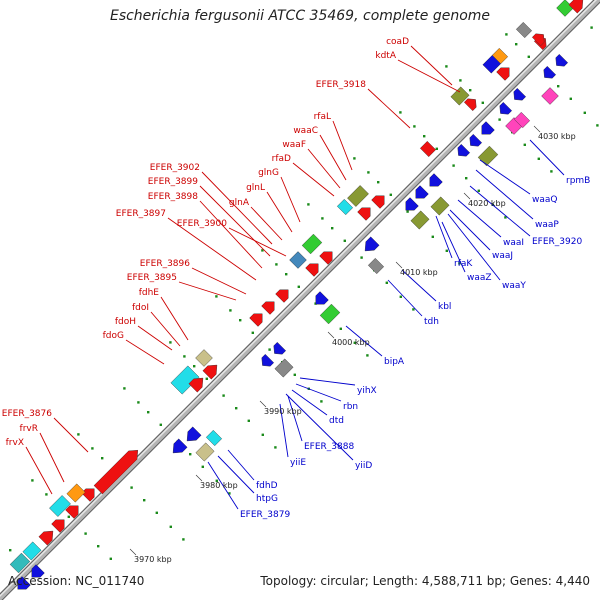 The height and width of the screenshot is (604, 600). What do you see at coordinates (397, 42) in the screenshot?
I see `gene-label-coad: coaD` at bounding box center [397, 42].